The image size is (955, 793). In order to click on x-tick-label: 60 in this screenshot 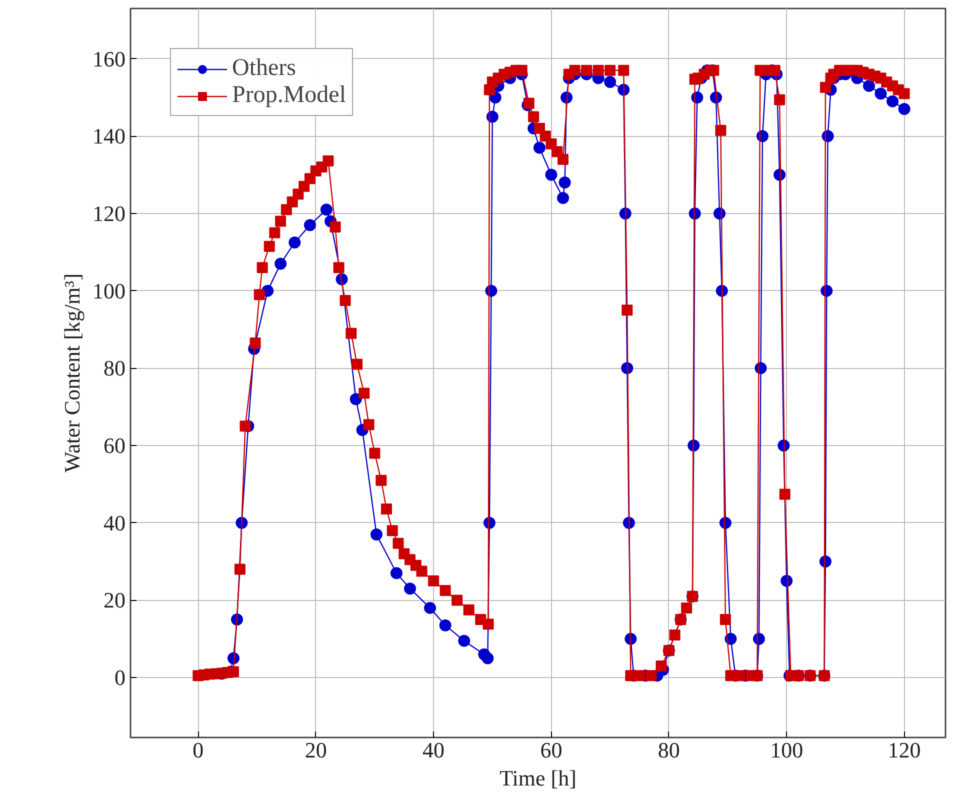, I will do `click(551, 750)`.